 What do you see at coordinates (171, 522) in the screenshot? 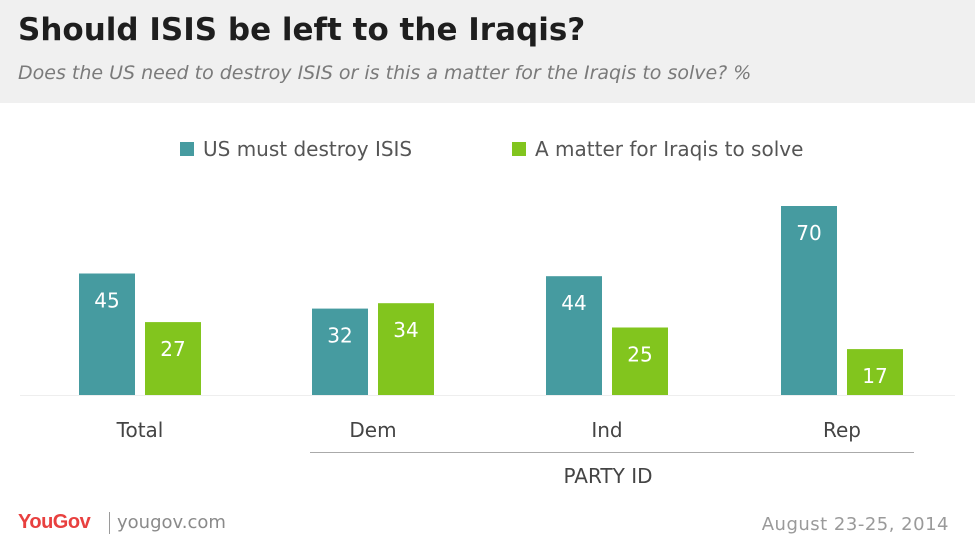
I see `footer-url: yougov.com` at bounding box center [171, 522].